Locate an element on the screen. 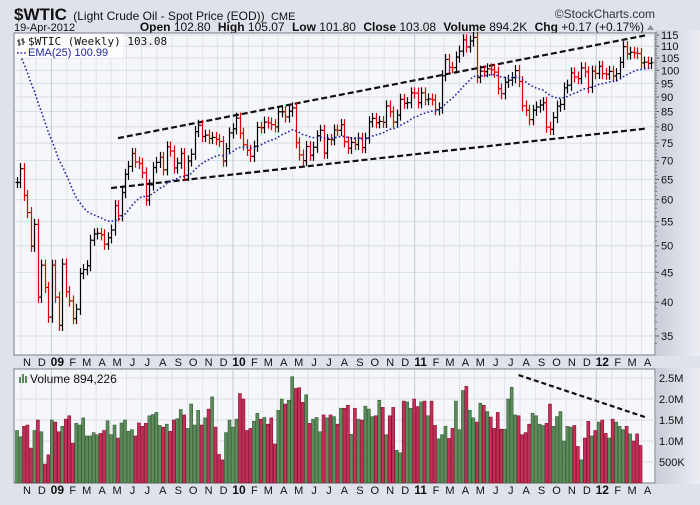  price-tick-label: 95 is located at coordinates (667, 84).